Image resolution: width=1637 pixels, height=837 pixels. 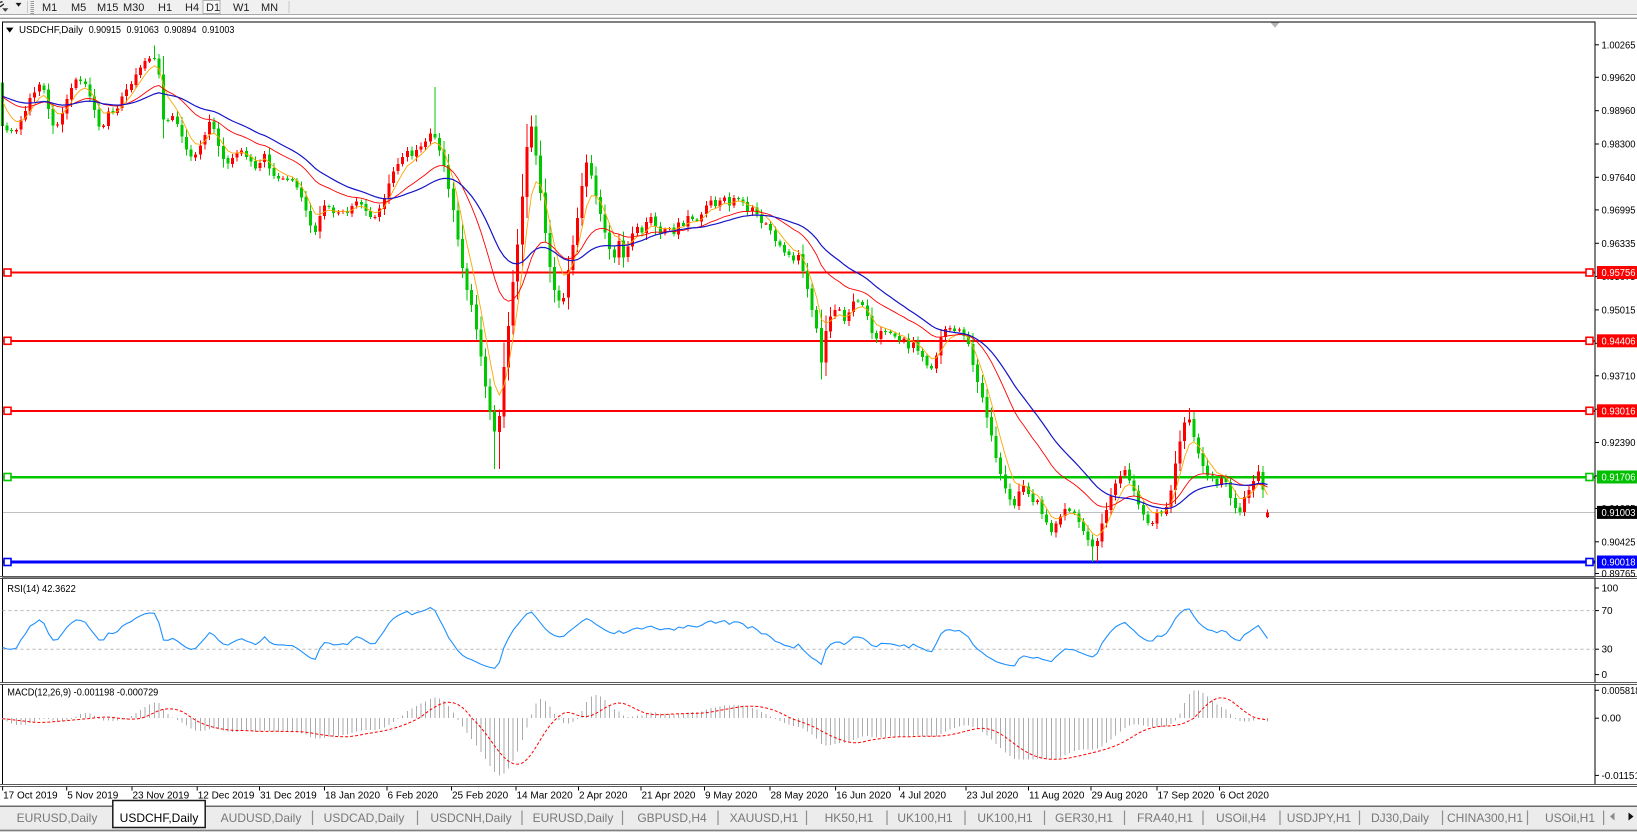 What do you see at coordinates (1619, 341) in the screenshot?
I see `svg-text: 0.94406` at bounding box center [1619, 341].